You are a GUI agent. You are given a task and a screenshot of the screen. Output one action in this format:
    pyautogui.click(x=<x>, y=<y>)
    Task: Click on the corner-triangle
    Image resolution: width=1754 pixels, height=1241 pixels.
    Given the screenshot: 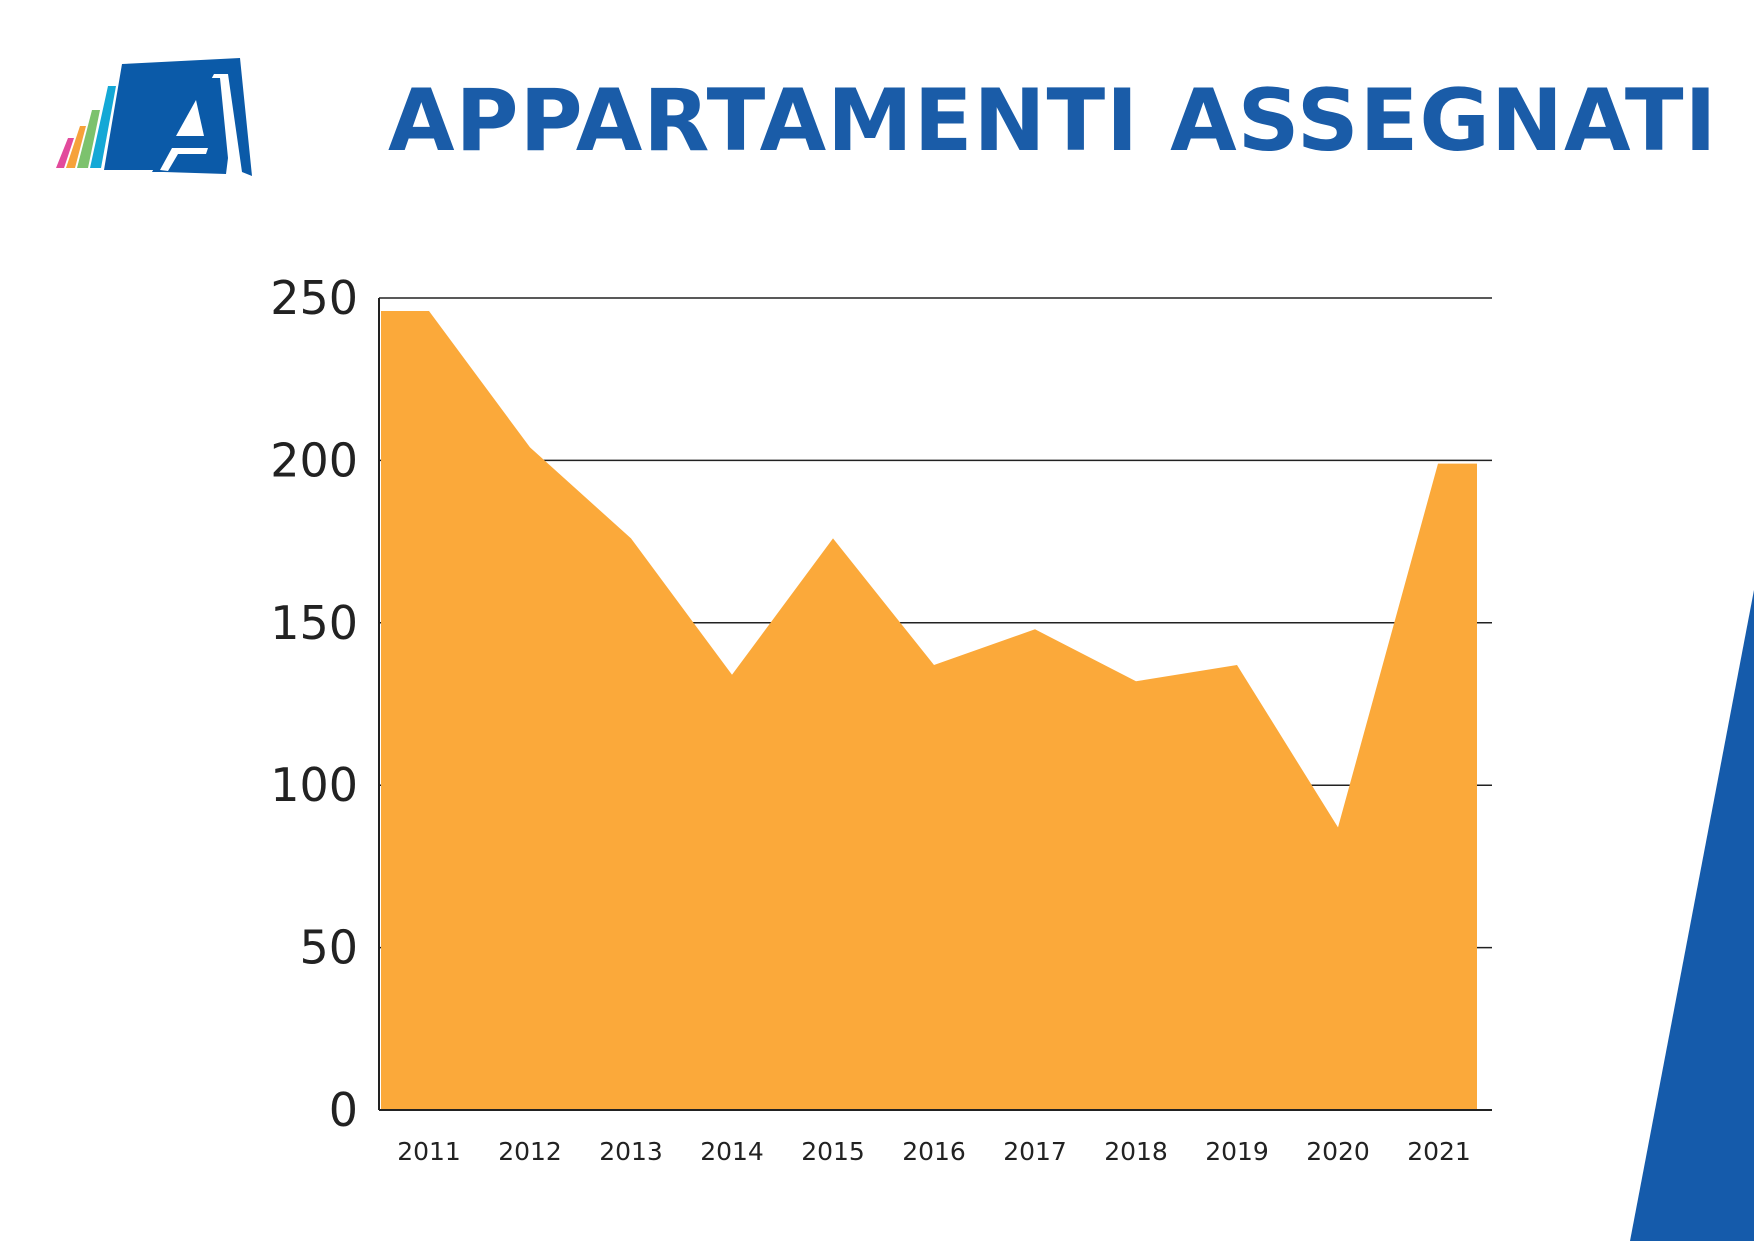 What is the action you would take?
    pyautogui.click(x=1692, y=915)
    